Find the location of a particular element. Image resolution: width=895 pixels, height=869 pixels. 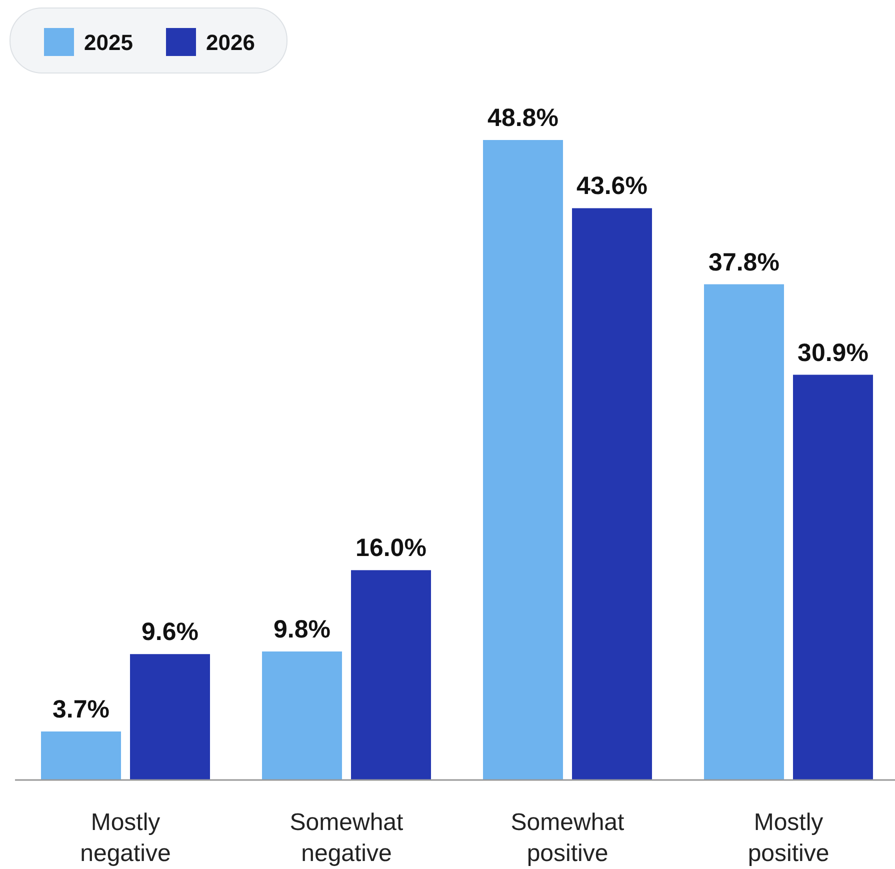

x-tick-label: Somewhat negative is located at coordinates (347, 838).